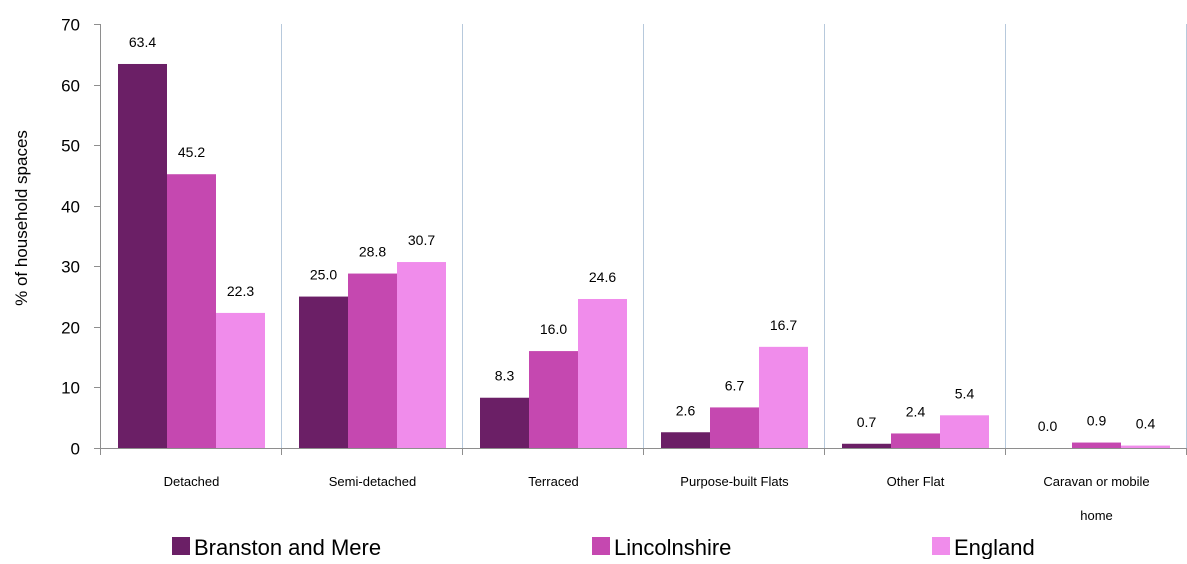 This screenshot has height=564, width=1187. Describe the element at coordinates (240, 291) in the screenshot. I see `data-label: 22.3` at that location.